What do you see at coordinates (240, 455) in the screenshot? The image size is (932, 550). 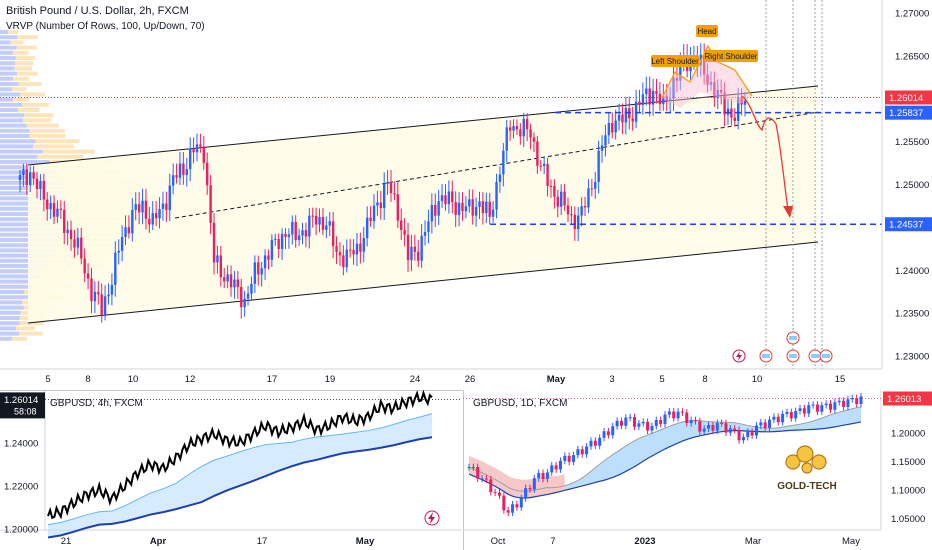 I see `price-line` at bounding box center [240, 455].